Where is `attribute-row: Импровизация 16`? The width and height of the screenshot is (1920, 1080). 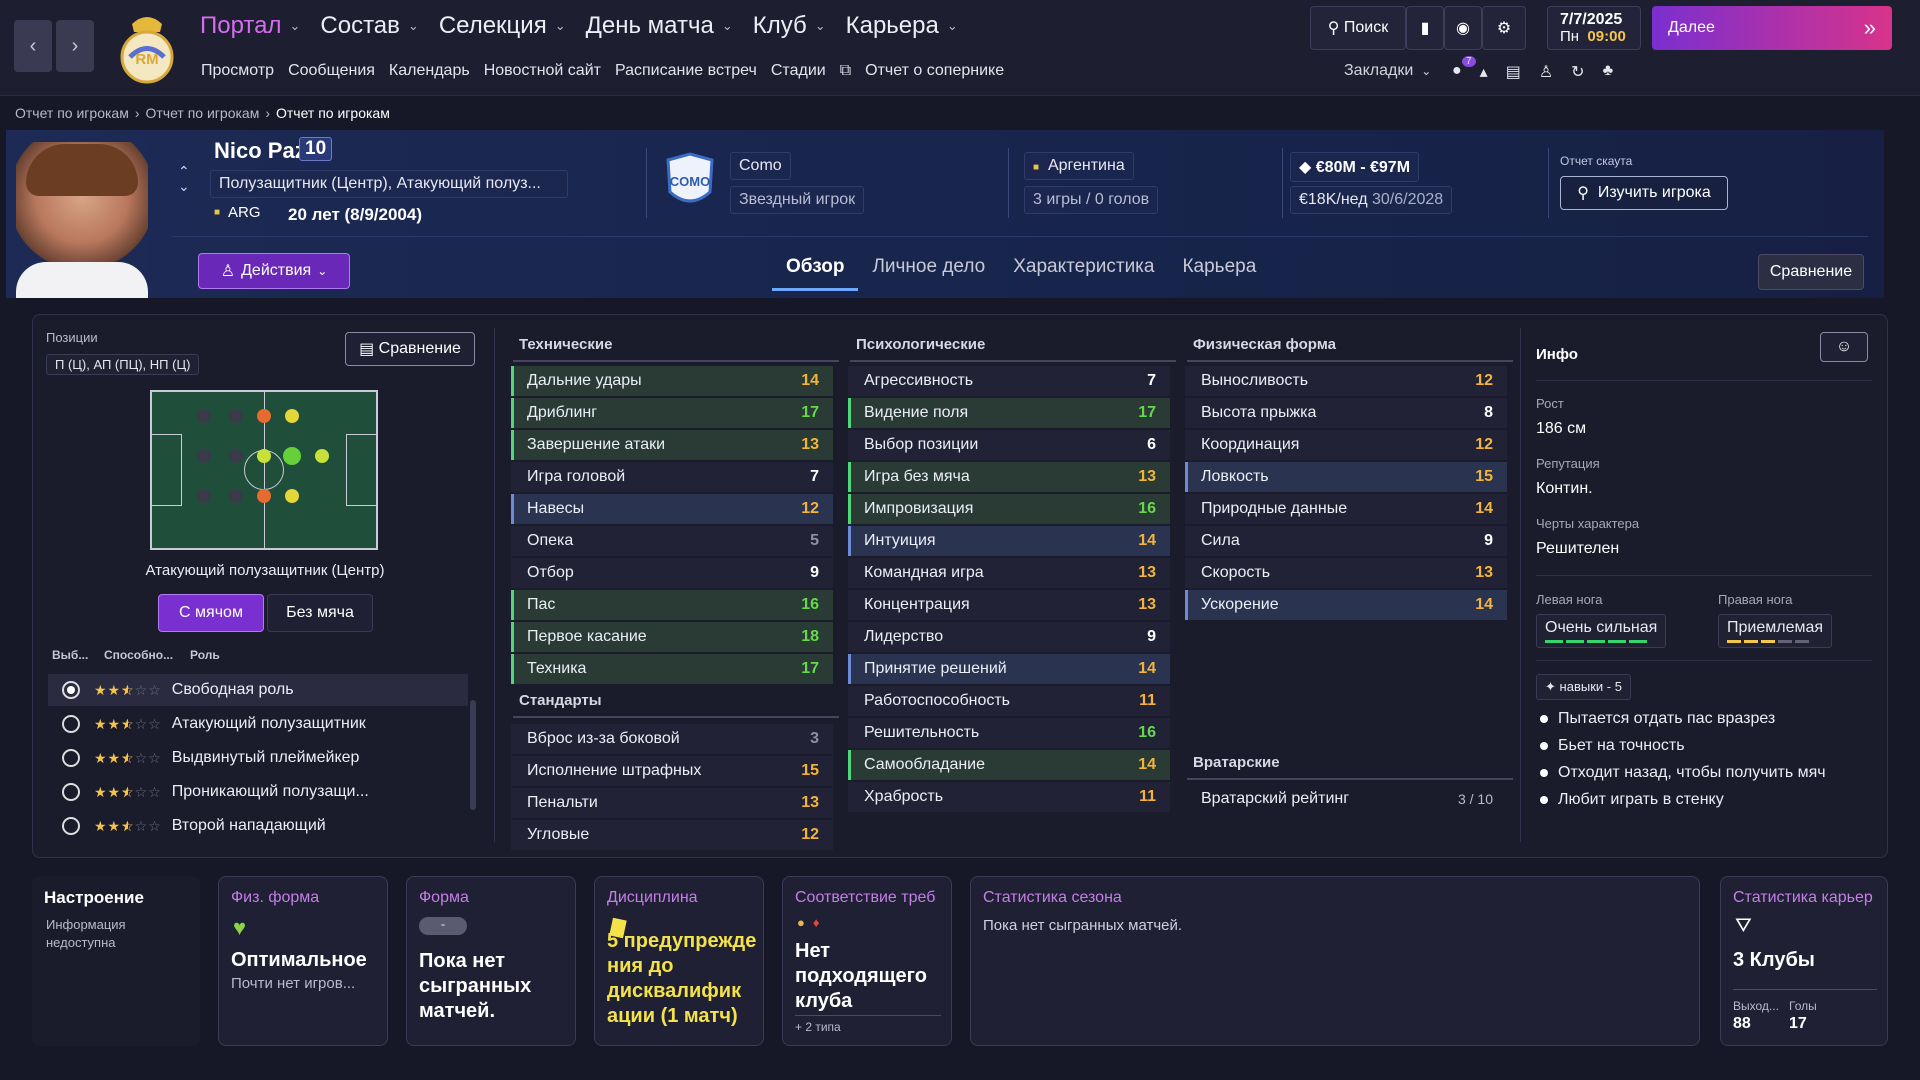
attribute-row: Импровизация 16 is located at coordinates (1009, 509).